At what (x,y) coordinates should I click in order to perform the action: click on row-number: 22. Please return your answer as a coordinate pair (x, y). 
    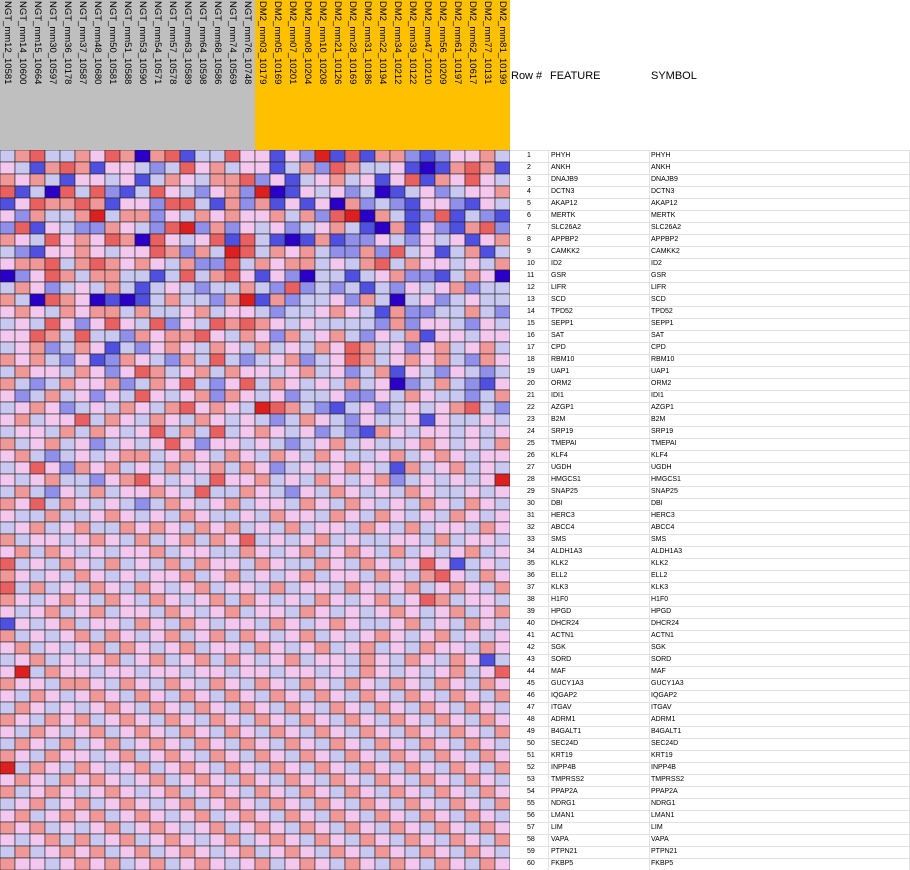
    Looking at the image, I should click on (531, 407).